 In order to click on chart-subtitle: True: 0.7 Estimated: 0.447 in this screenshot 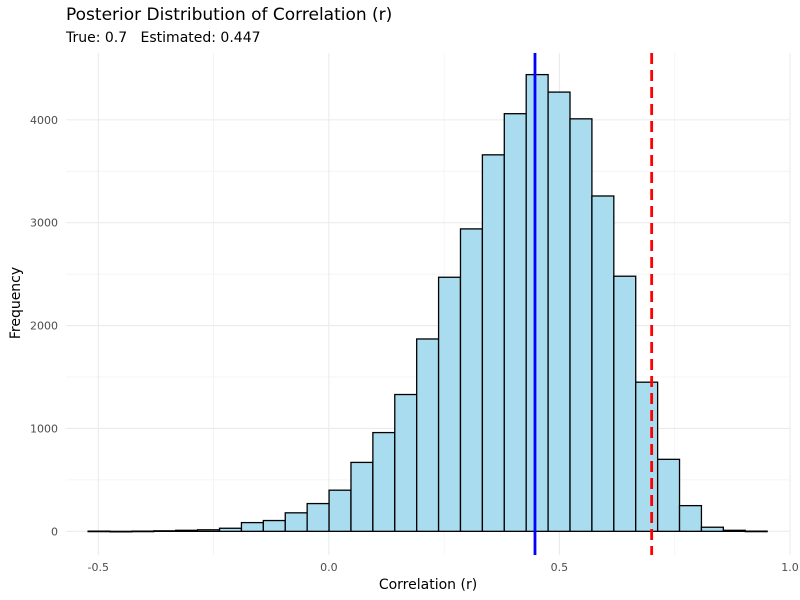, I will do `click(163, 38)`.